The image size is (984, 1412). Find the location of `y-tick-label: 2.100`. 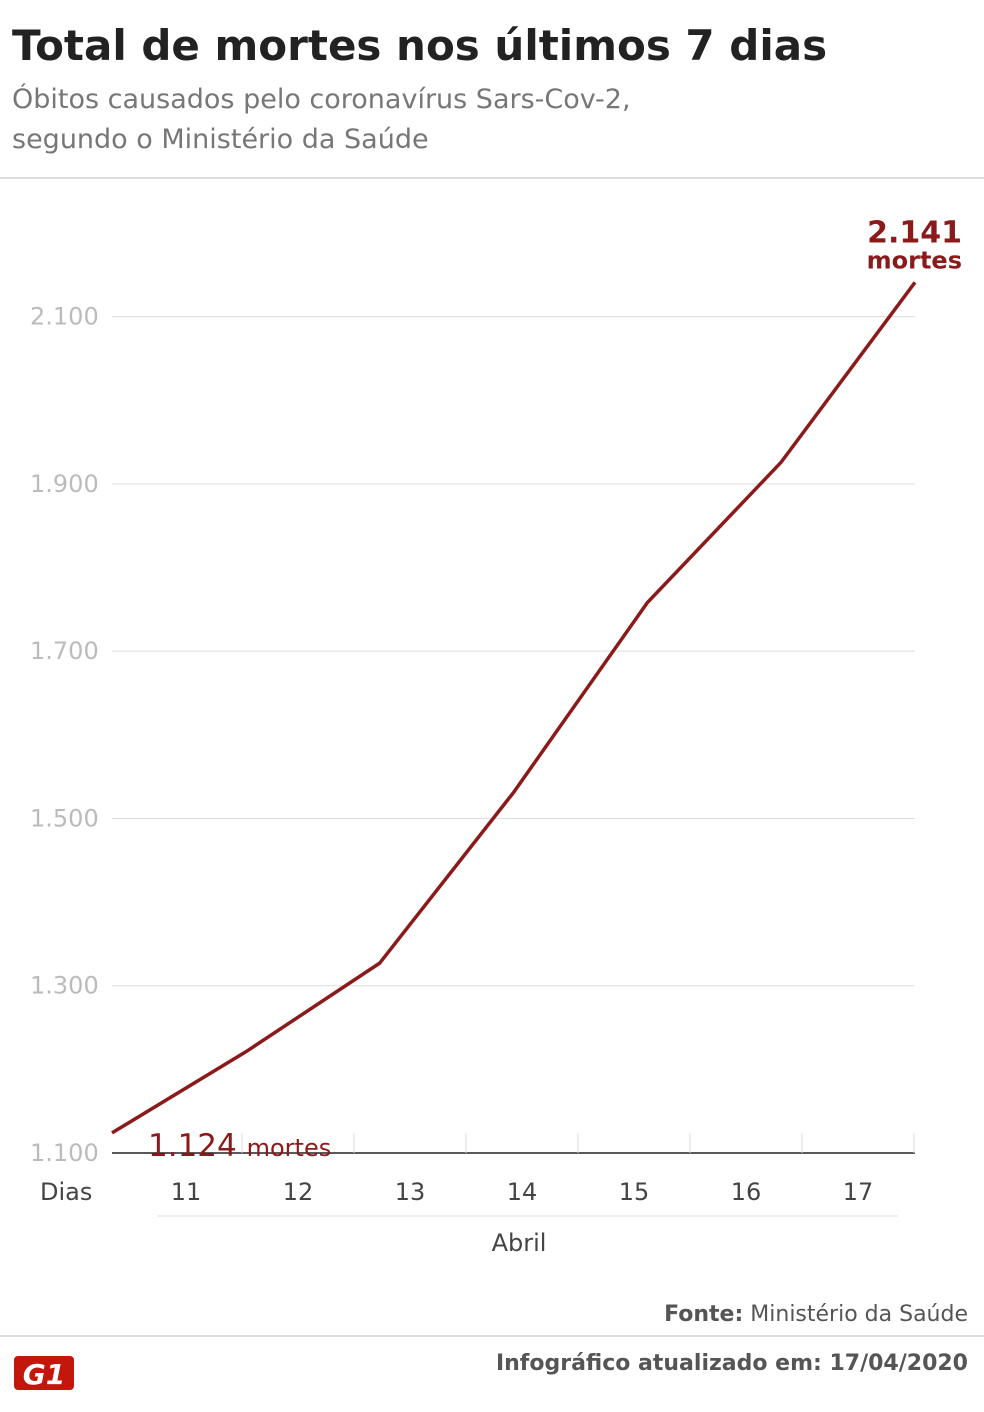

y-tick-label: 2.100 is located at coordinates (64, 317).